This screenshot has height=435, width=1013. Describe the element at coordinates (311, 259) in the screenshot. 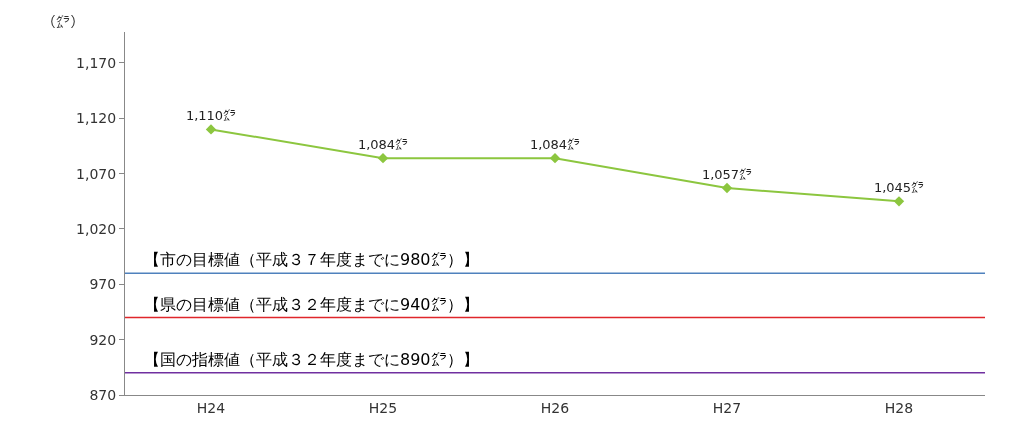

I see `ref-line-label: 【市の目標値（平成３７年度までに980㌘）】` at that location.